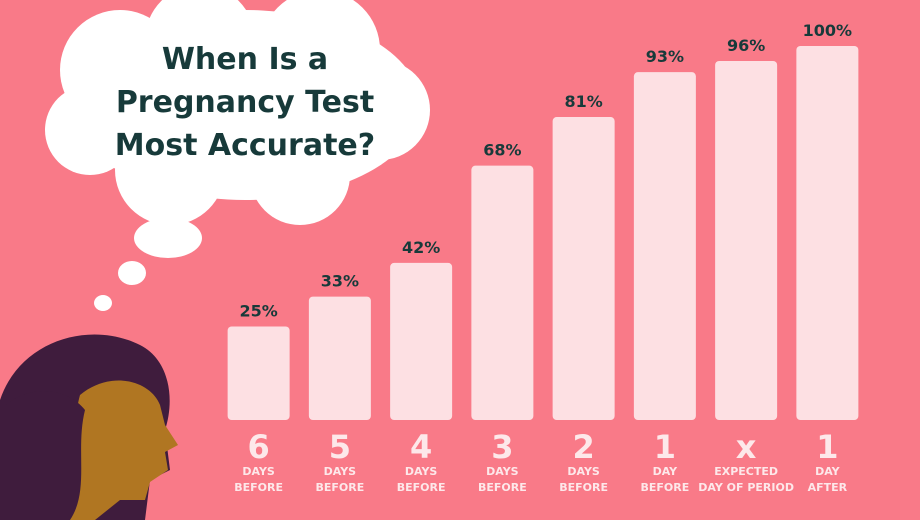 The height and width of the screenshot is (520, 920). I want to click on category-number: 4, so click(421, 447).